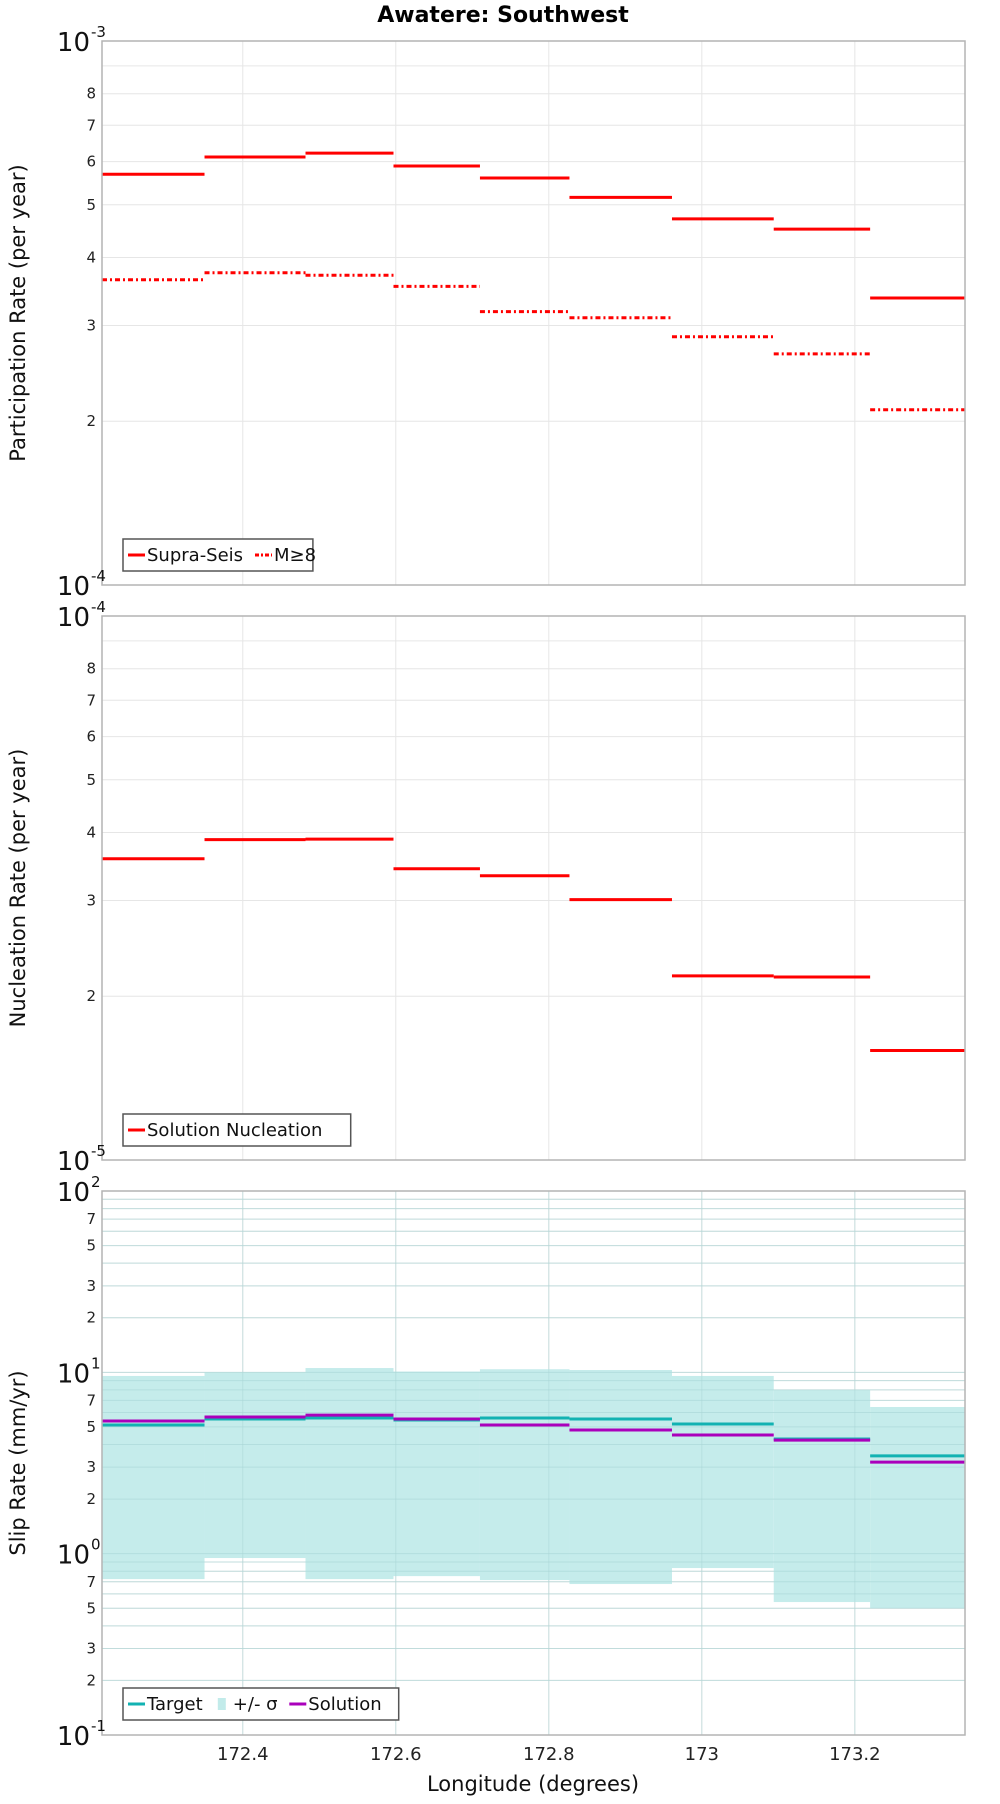 The width and height of the screenshot is (1000, 1804). Describe the element at coordinates (96, 1545) in the screenshot. I see `y-decade-exponent: 0` at that location.